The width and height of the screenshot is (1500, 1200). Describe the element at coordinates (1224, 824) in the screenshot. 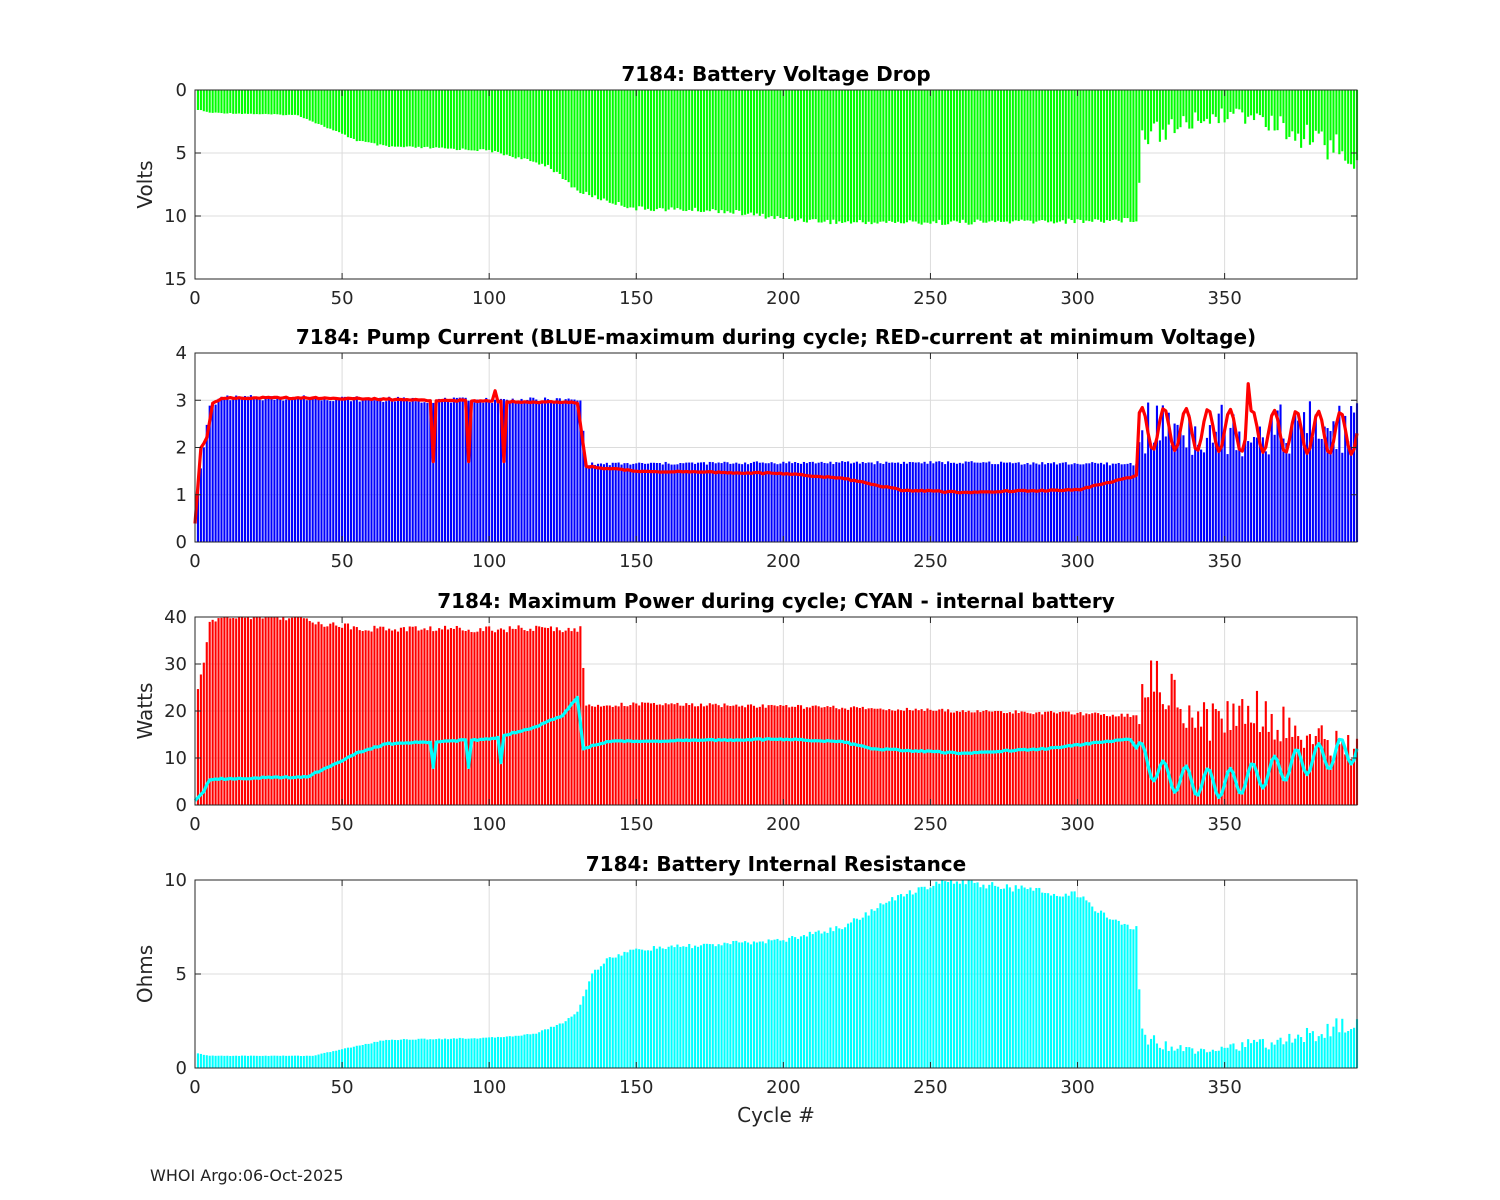

I see `x-tick-label: 350` at that location.